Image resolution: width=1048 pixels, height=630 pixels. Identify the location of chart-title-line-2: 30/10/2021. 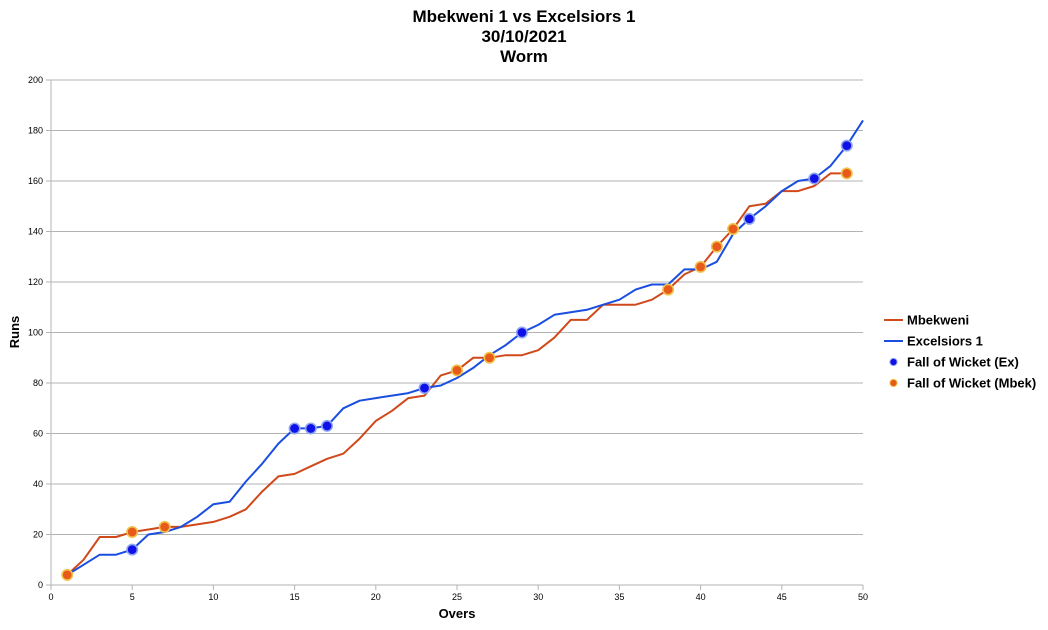
(523, 36).